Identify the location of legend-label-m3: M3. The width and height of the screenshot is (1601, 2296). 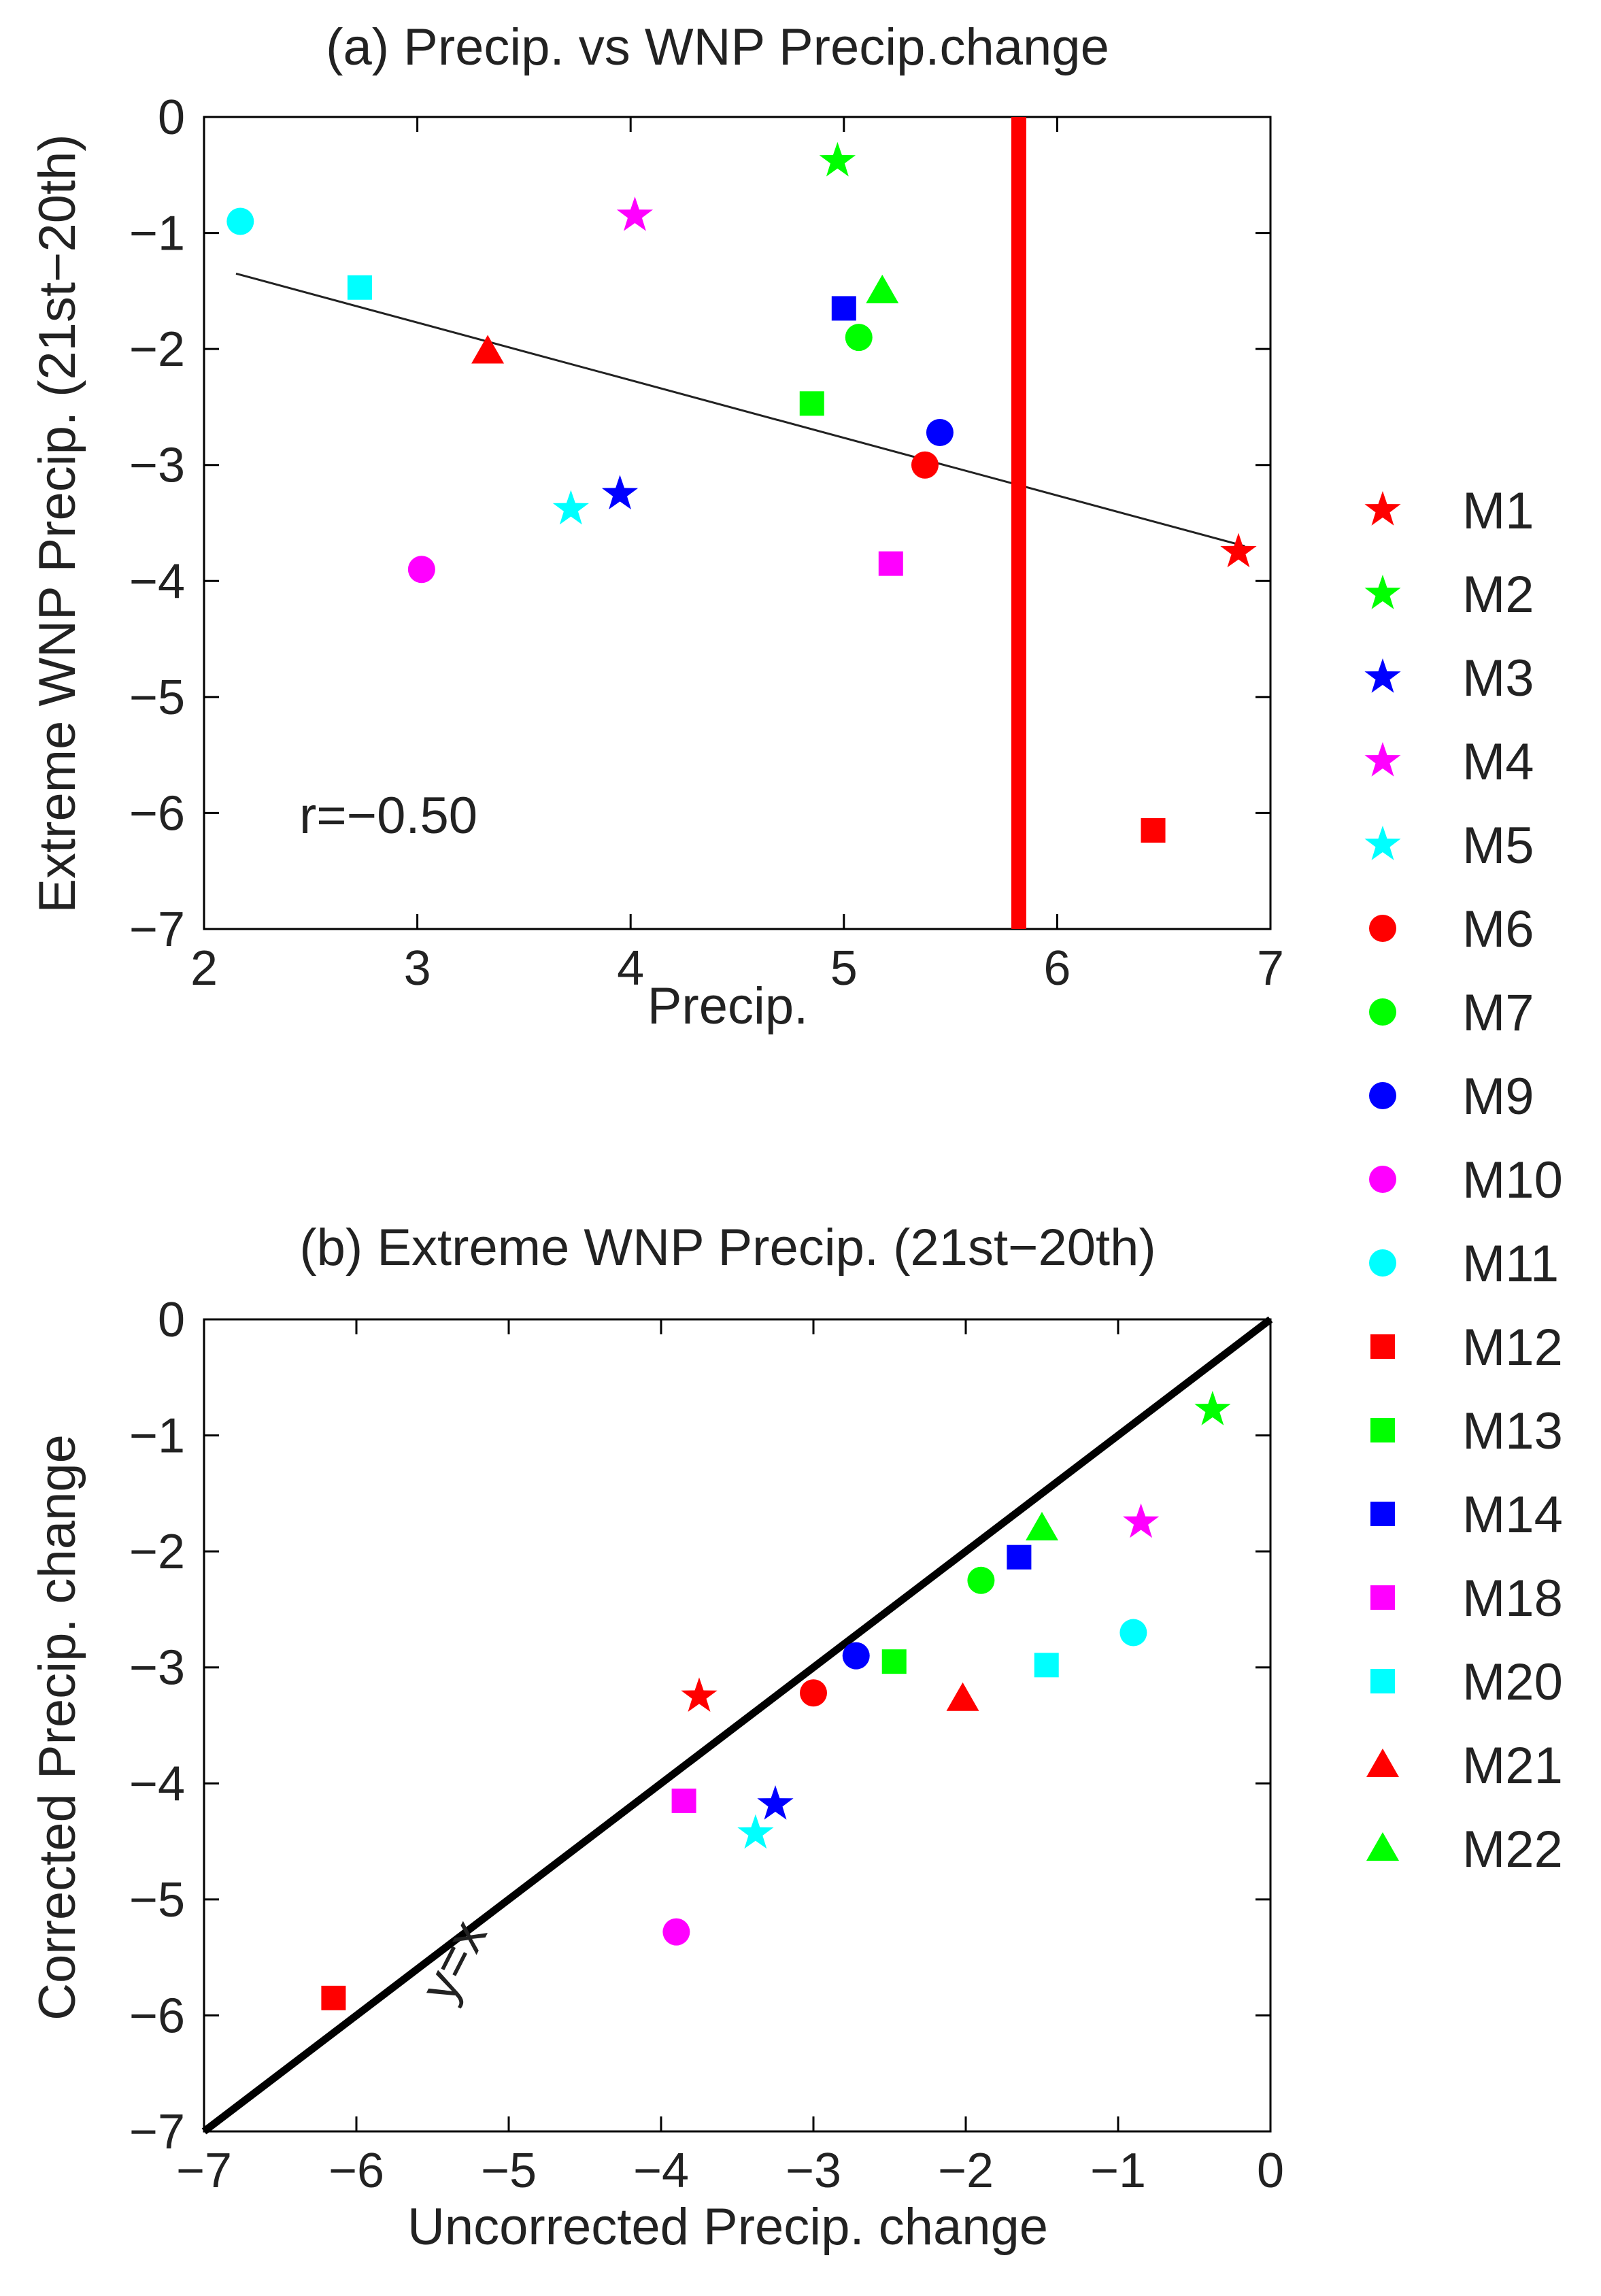
(1498, 678).